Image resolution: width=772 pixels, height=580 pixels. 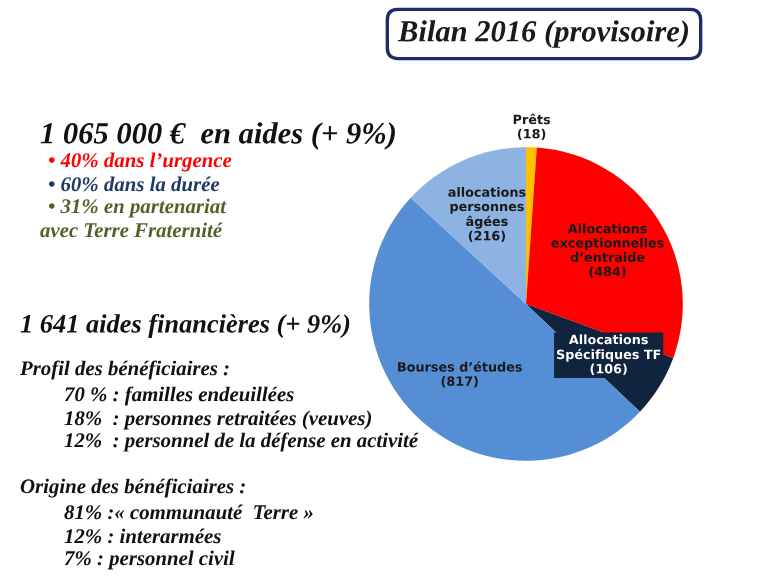 I want to click on text: 1 065 000 € en aides (+ 9%), so click(x=217, y=136).